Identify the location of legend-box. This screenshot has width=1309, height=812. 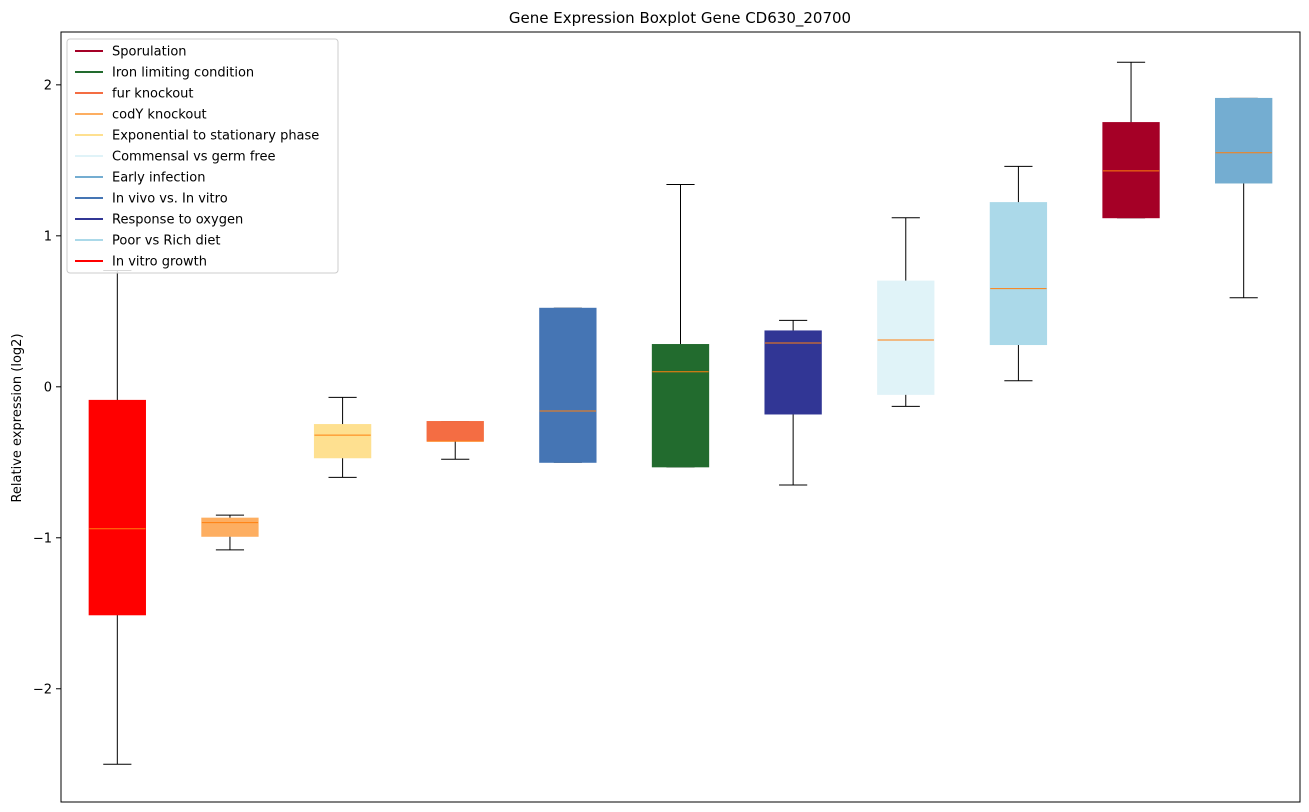
(202, 156).